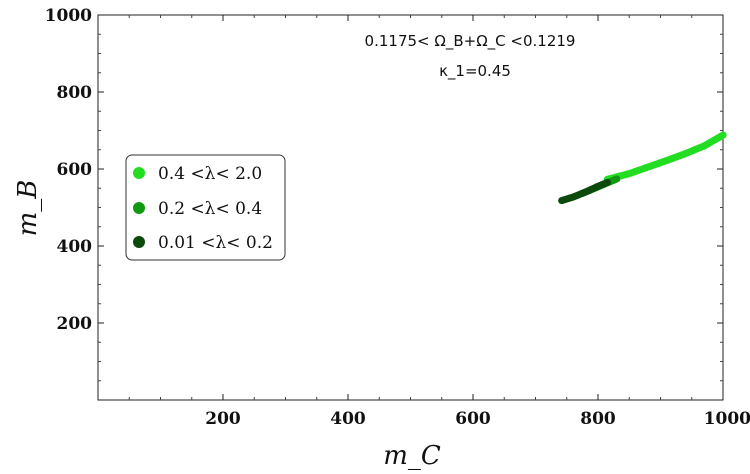  Describe the element at coordinates (210, 174) in the screenshot. I see `legend-label-high: 0.4 <λ< 2.0` at that location.